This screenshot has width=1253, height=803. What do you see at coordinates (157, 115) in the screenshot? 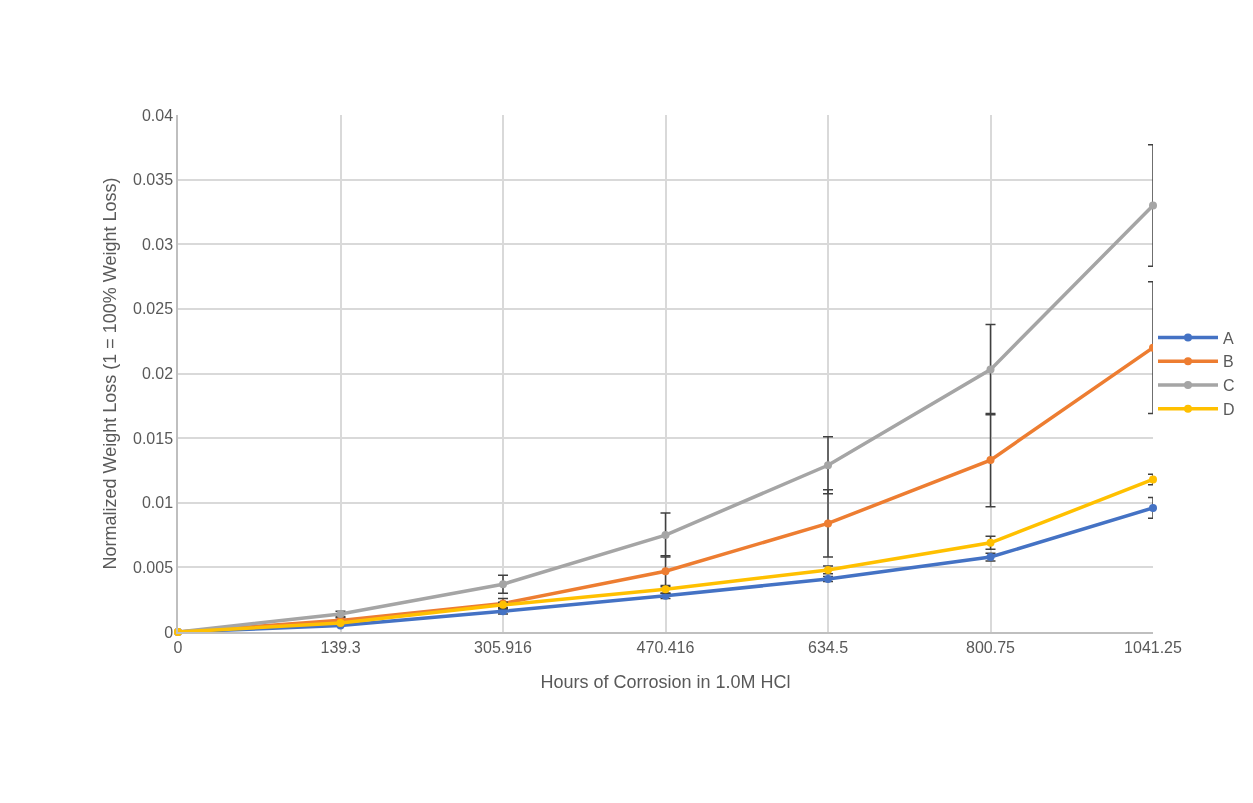
I see `y-tick-label: 0.04` at bounding box center [157, 115].